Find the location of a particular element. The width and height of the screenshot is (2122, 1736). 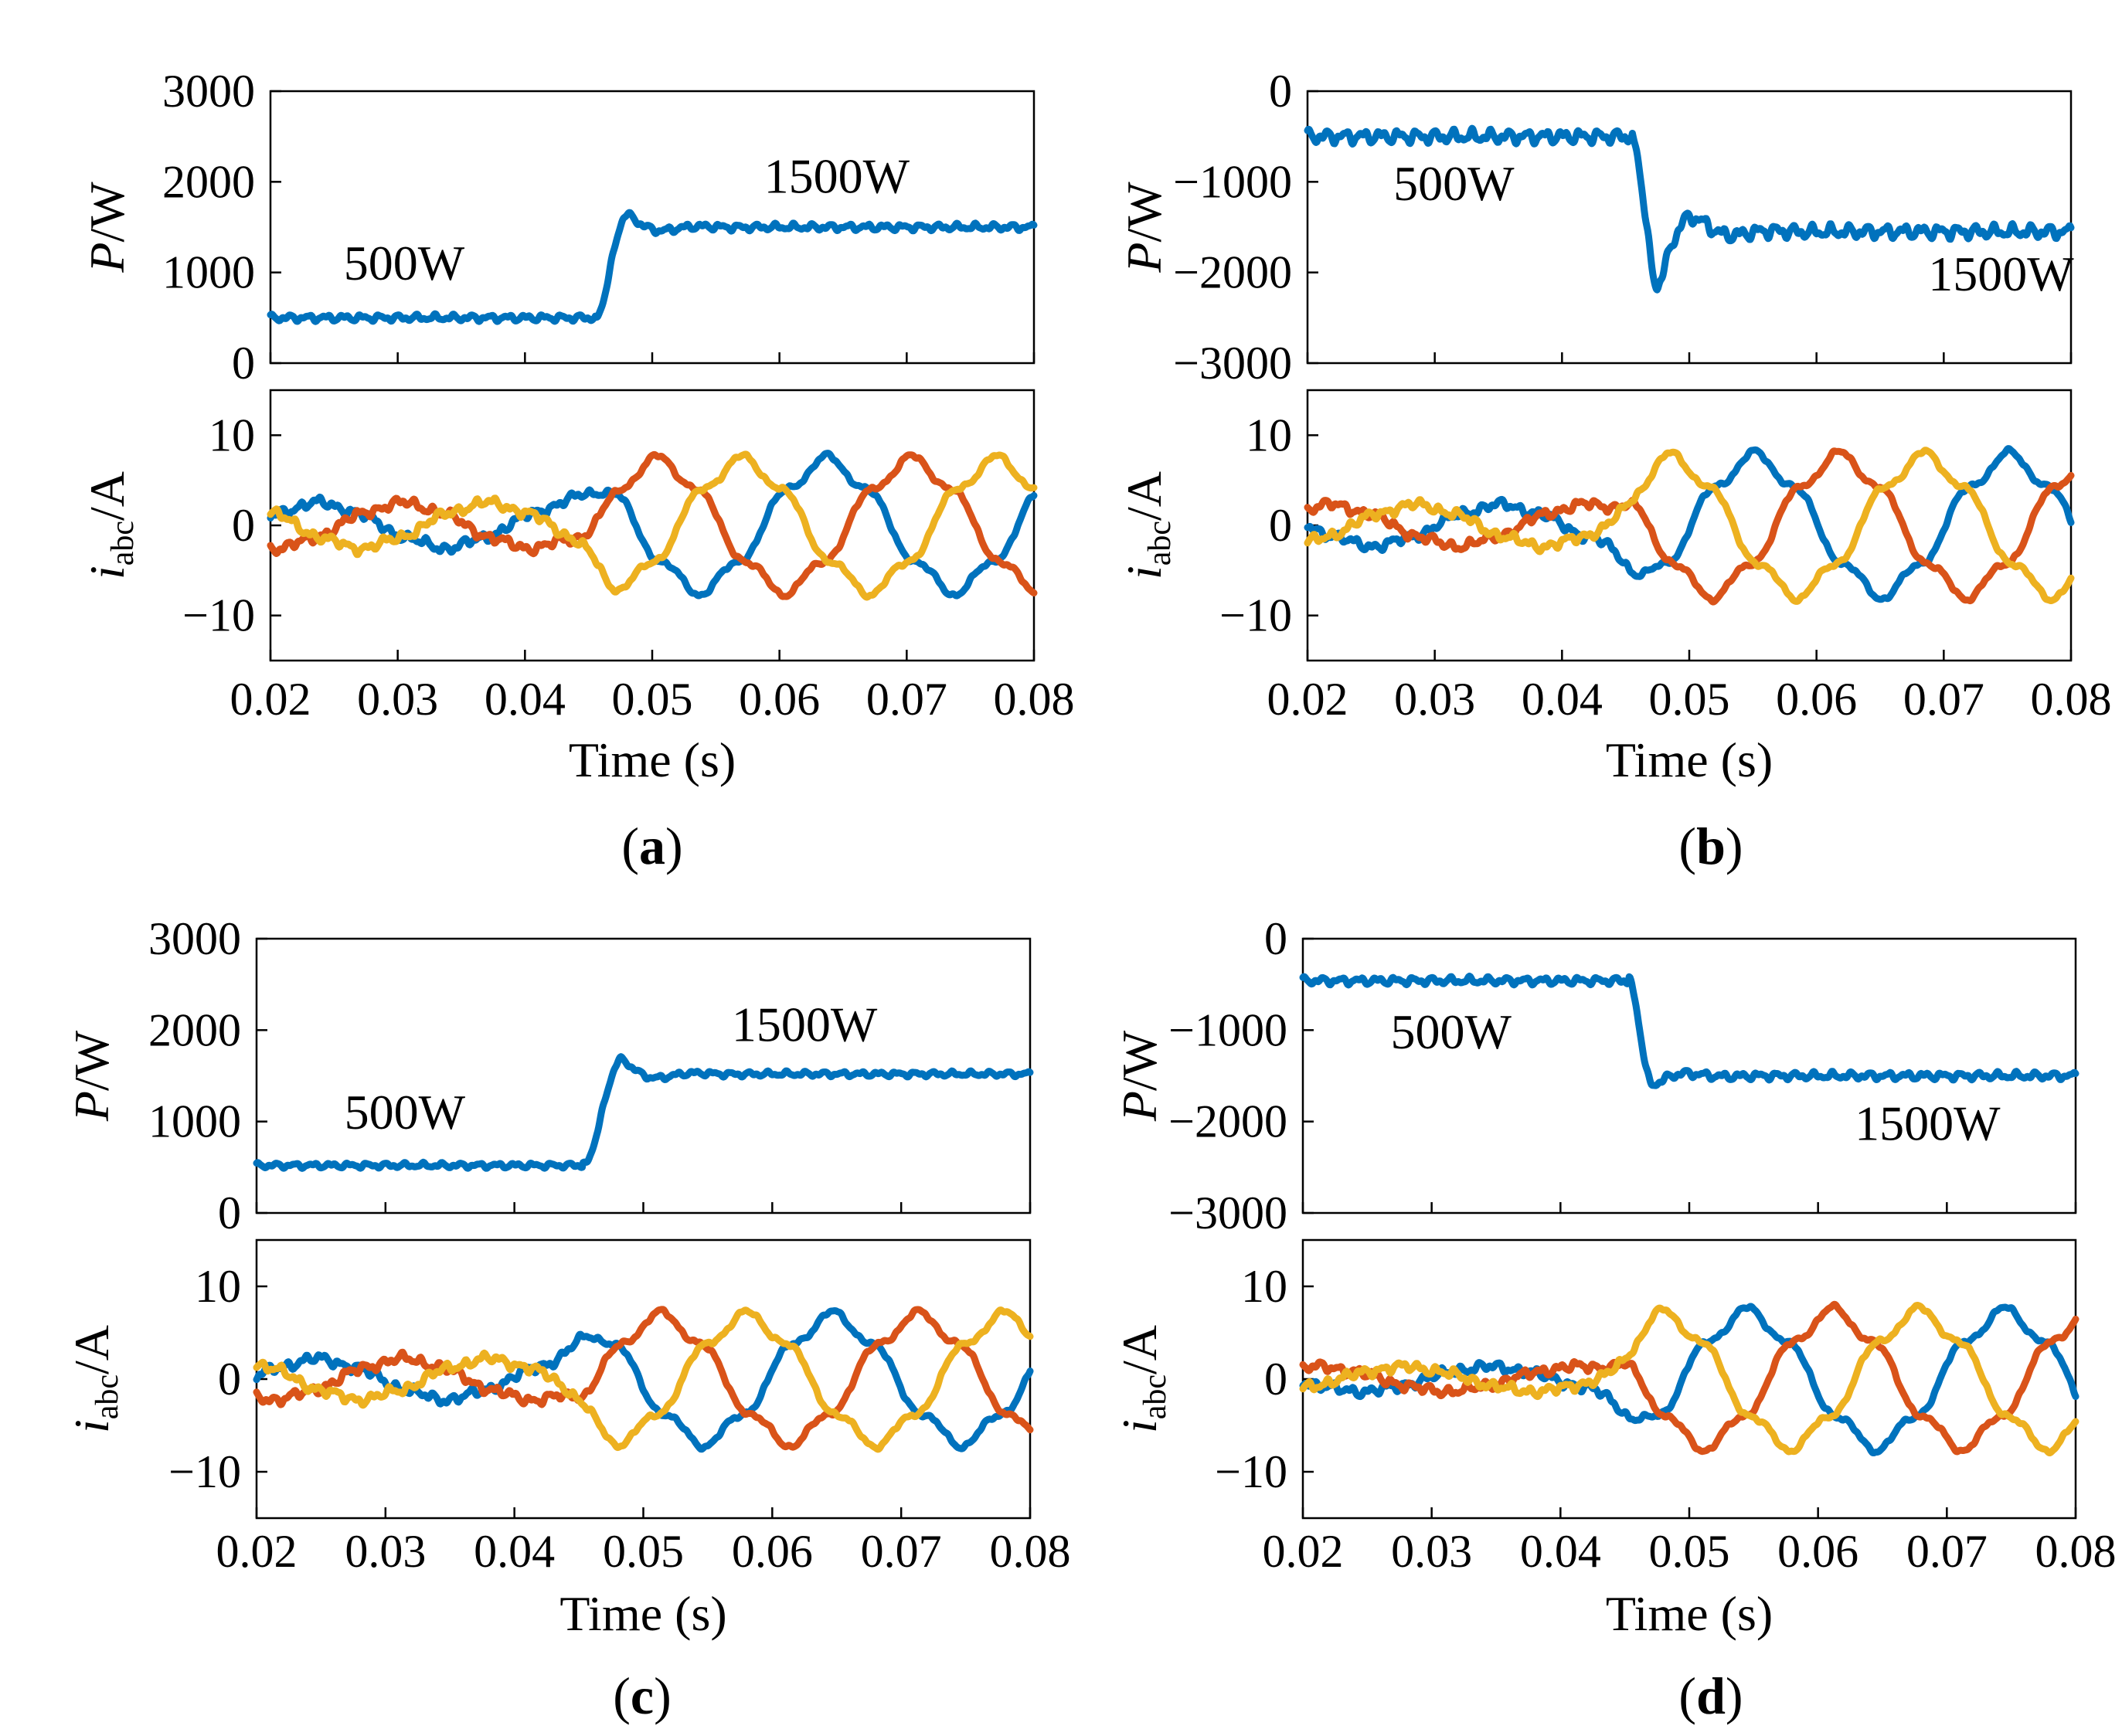

current-y-axis-label: iabc/A is located at coordinates (1142, 1379).